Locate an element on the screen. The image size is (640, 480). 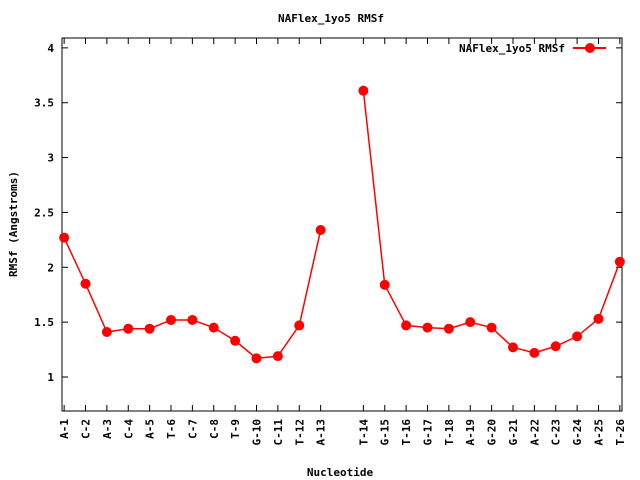
x-tick-label: C-8 is located at coordinates (214, 429).